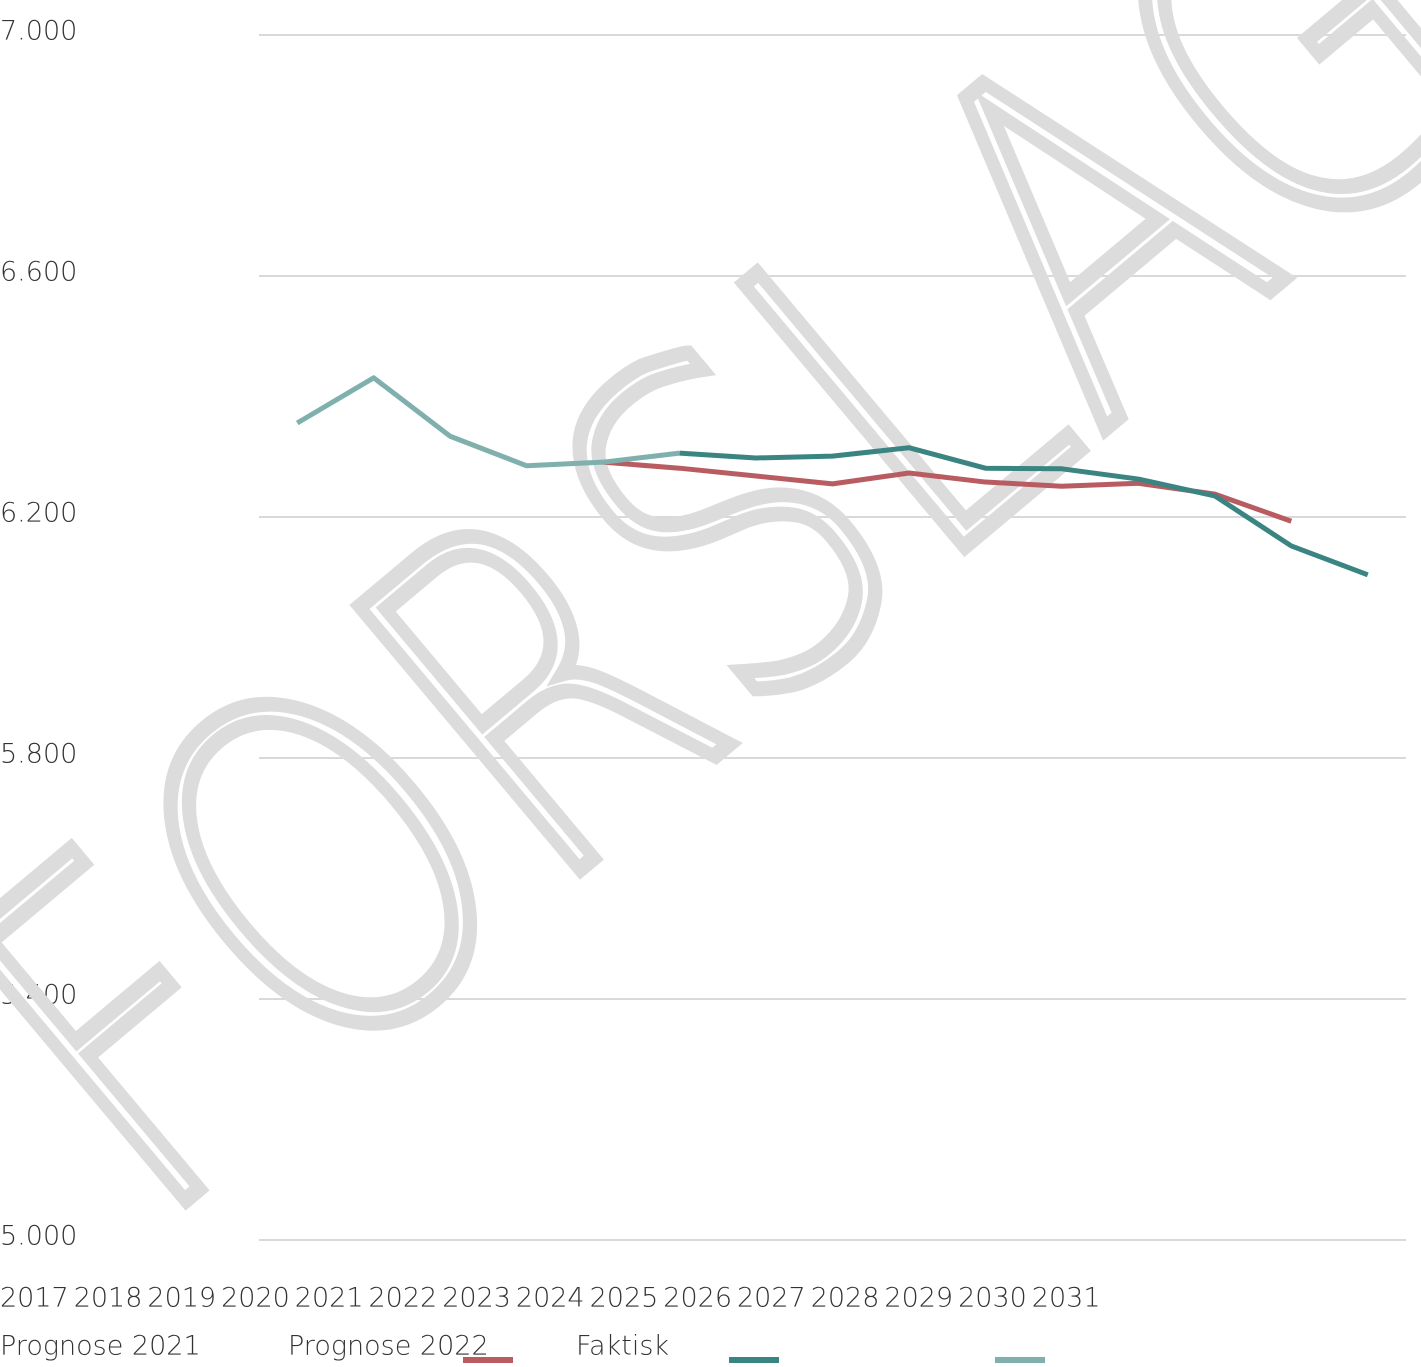 This screenshot has width=1421, height=1367. Describe the element at coordinates (108, 1298) in the screenshot. I see `x-tick-label: 2018` at that location.